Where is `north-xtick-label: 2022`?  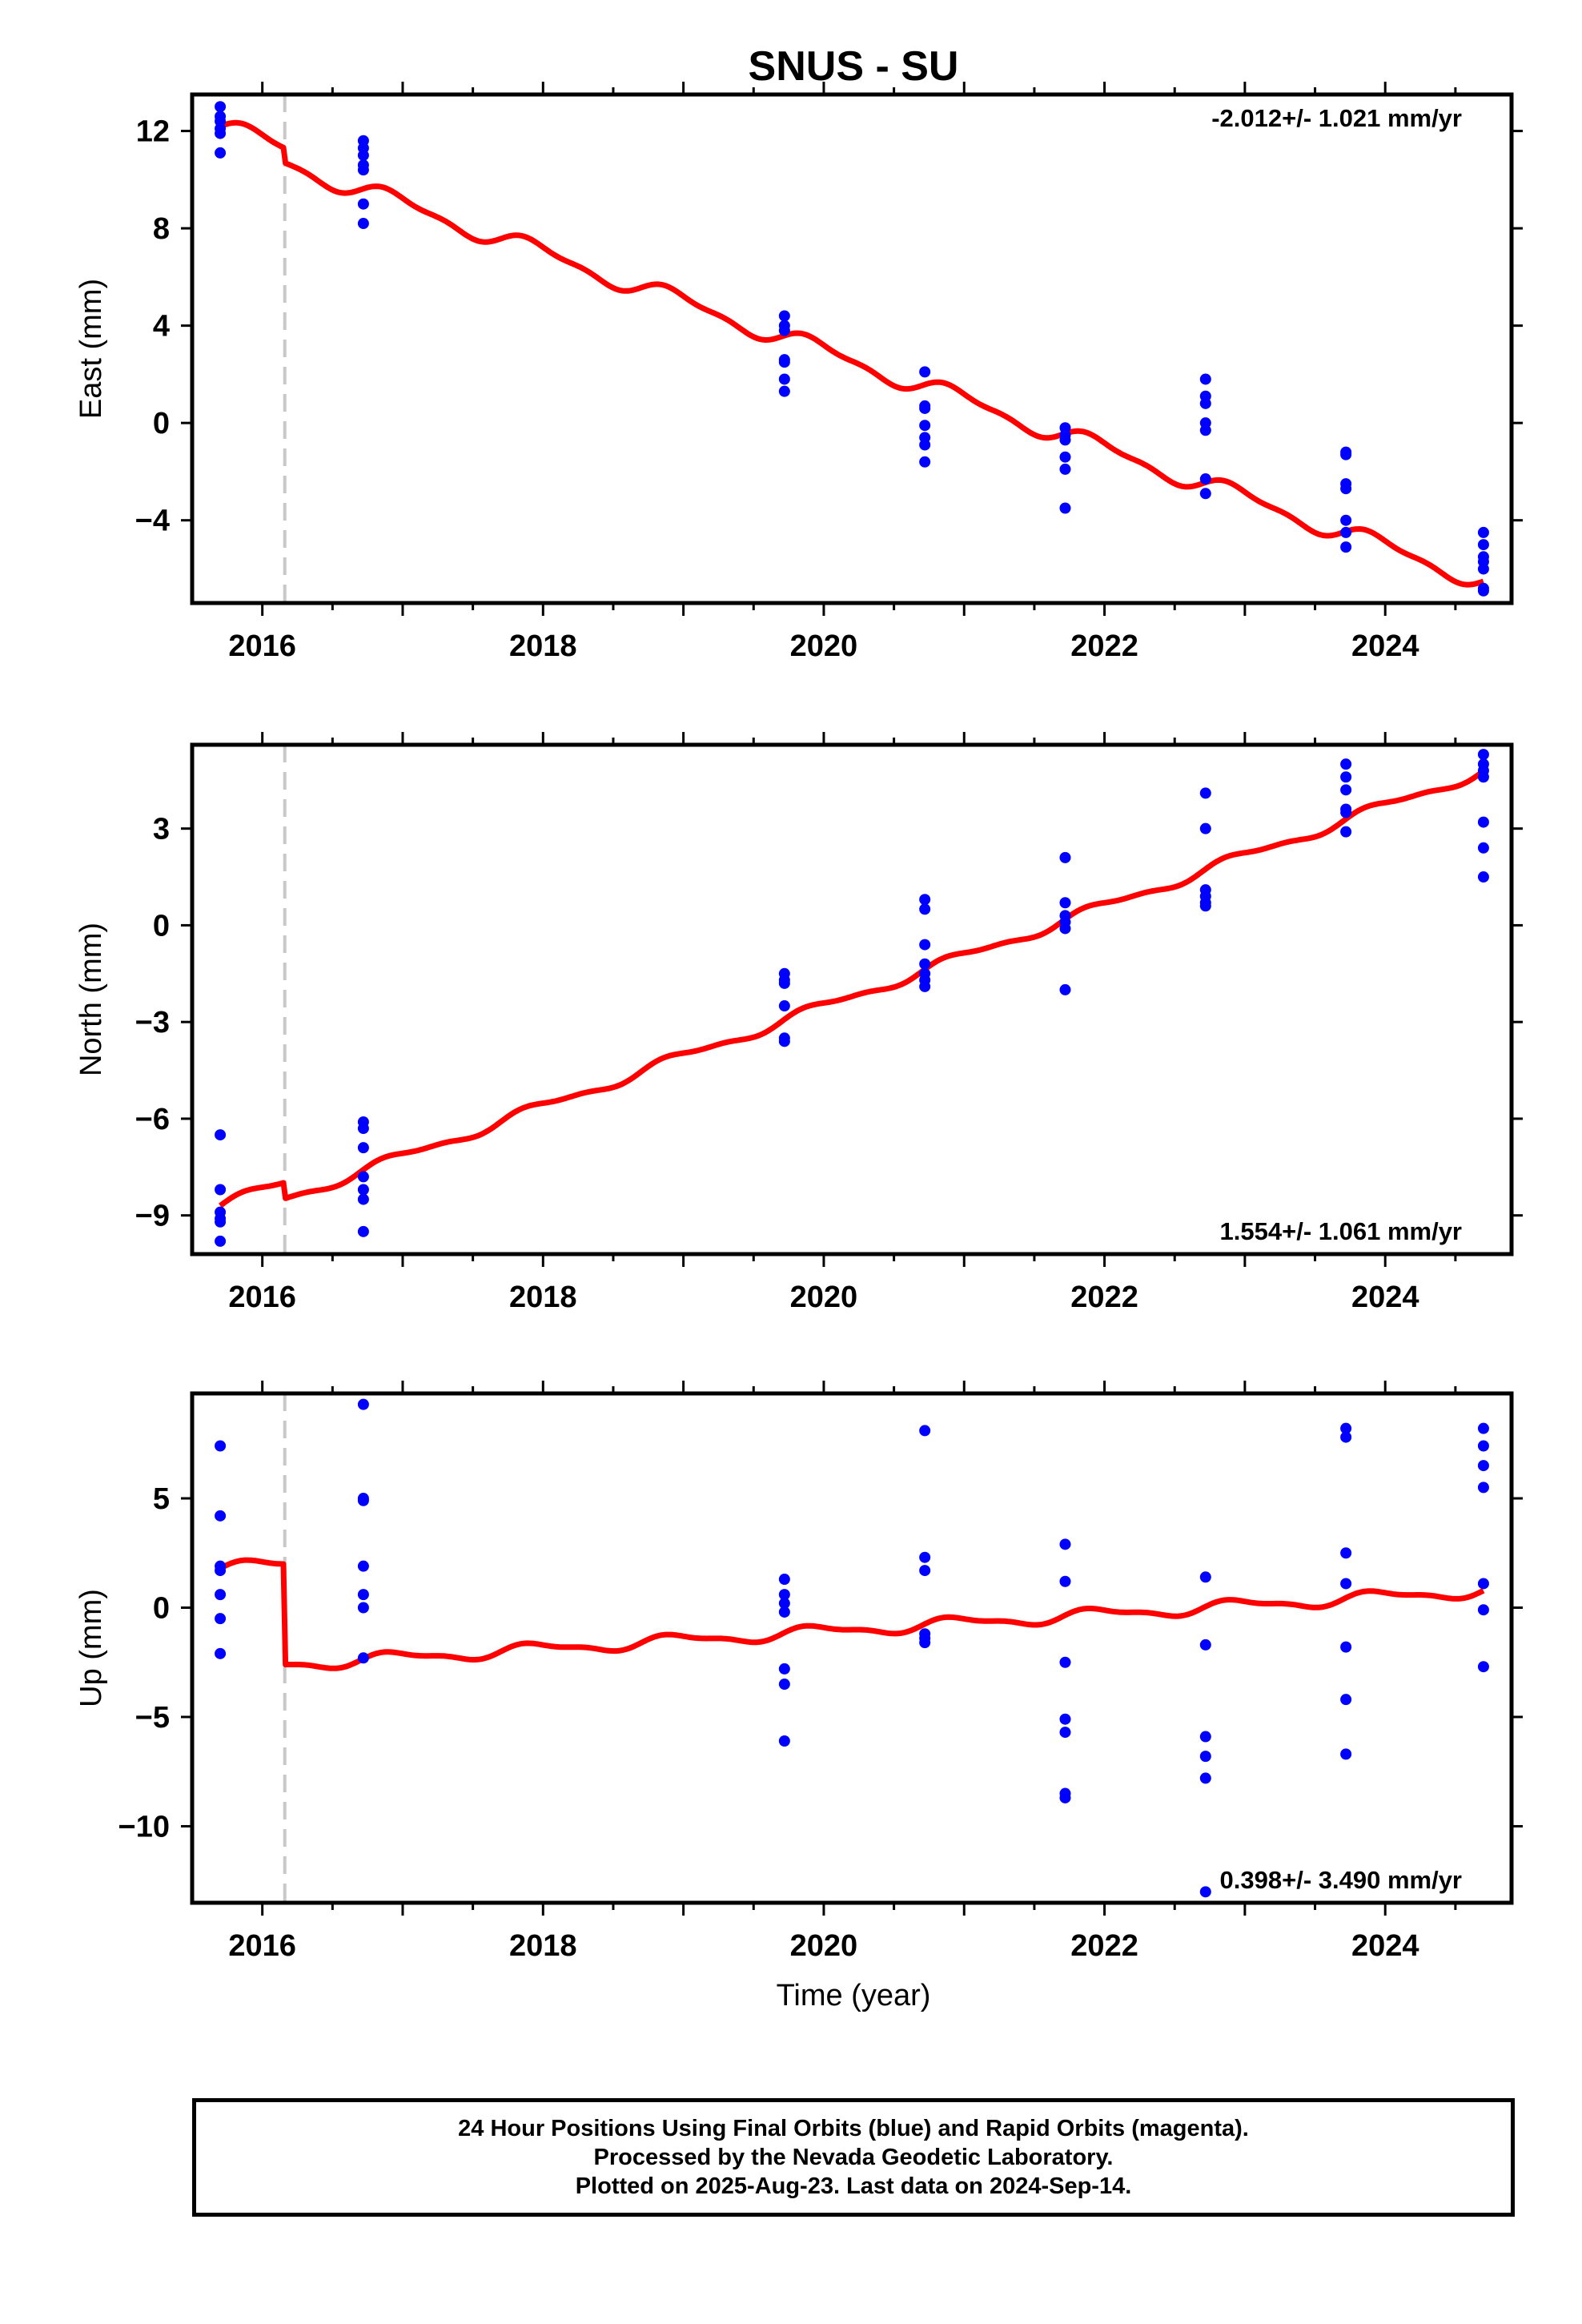
north-xtick-label: 2022 is located at coordinates (1104, 1297).